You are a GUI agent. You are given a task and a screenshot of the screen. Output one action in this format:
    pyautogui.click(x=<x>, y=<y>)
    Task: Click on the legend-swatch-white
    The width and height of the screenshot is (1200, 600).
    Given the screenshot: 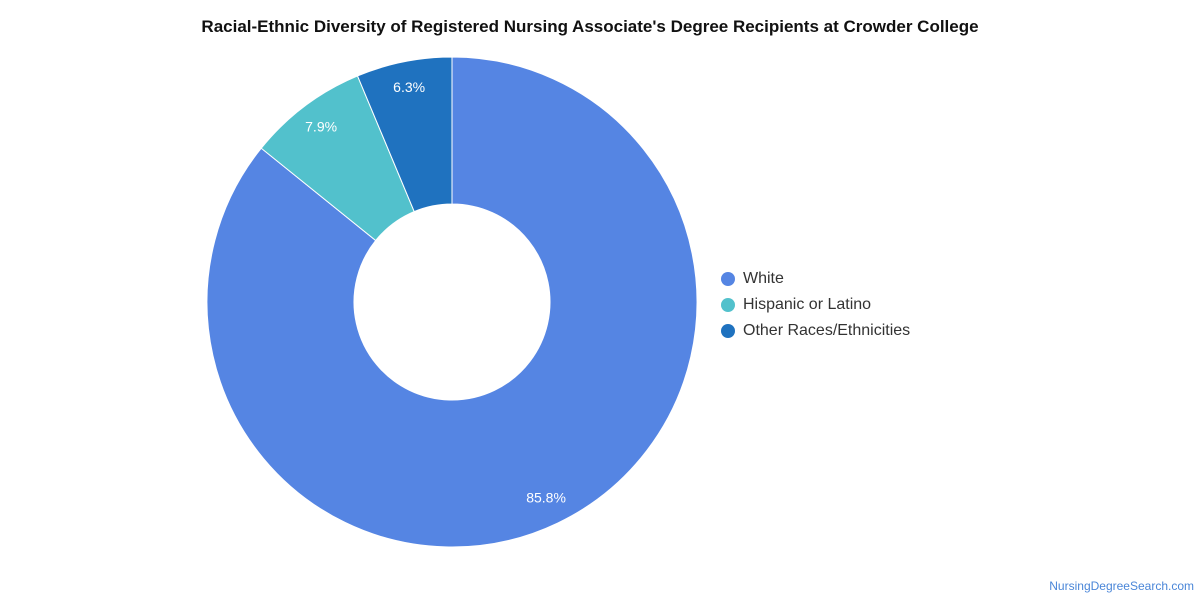 What is the action you would take?
    pyautogui.click(x=728, y=279)
    